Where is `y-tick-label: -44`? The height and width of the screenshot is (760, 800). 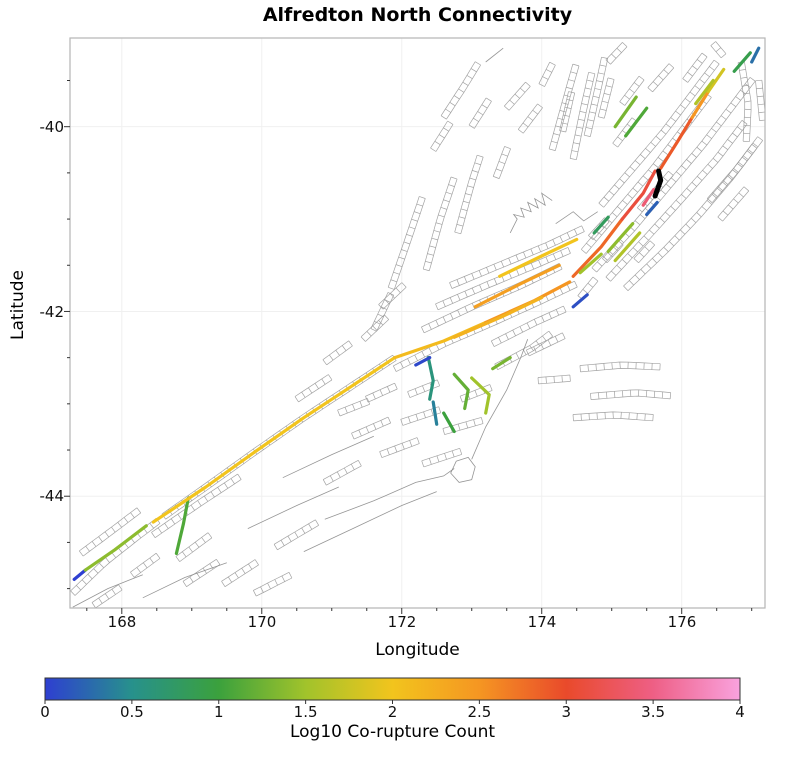 y-tick-label: -44 is located at coordinates (52, 496).